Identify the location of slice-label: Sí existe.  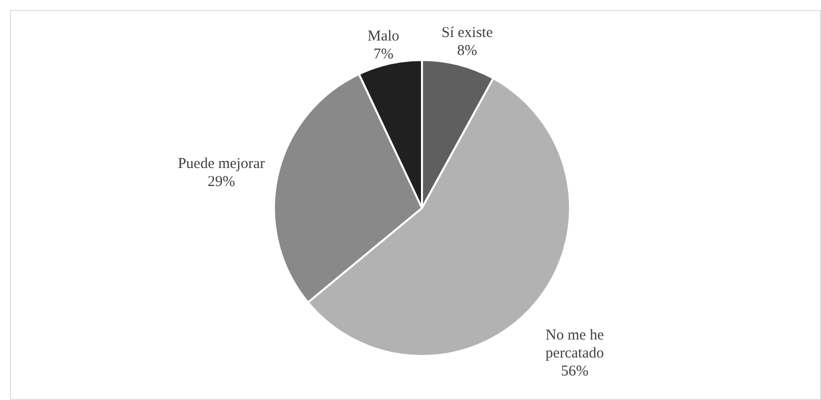
(468, 33).